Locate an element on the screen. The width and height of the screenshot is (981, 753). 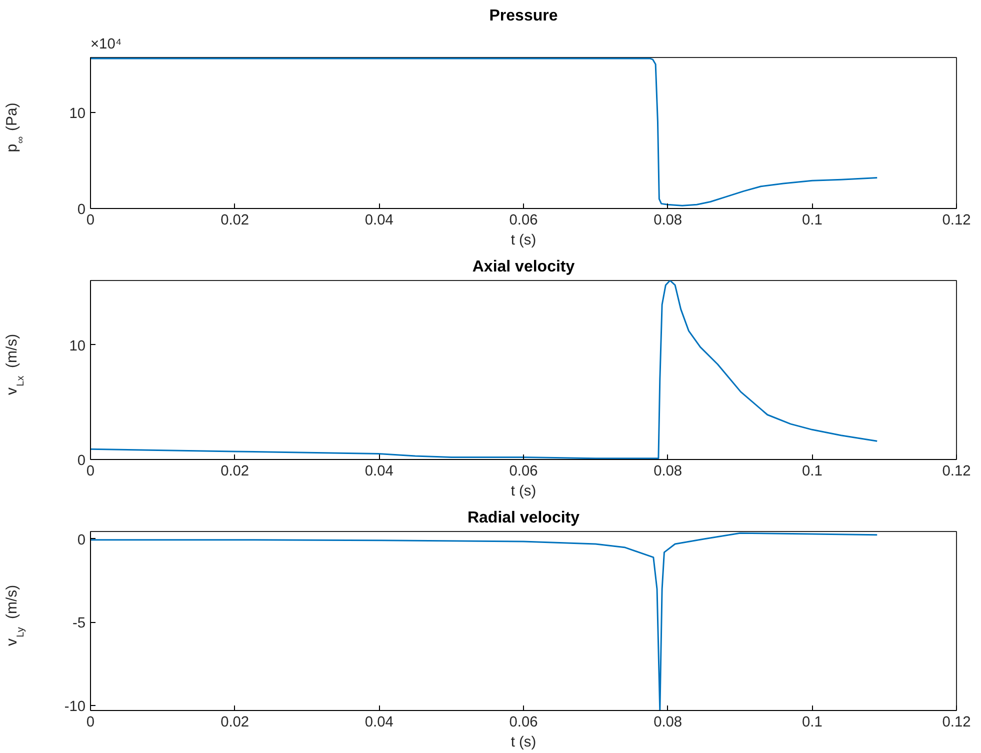
chart-title: Radial velocity is located at coordinates (523, 518).